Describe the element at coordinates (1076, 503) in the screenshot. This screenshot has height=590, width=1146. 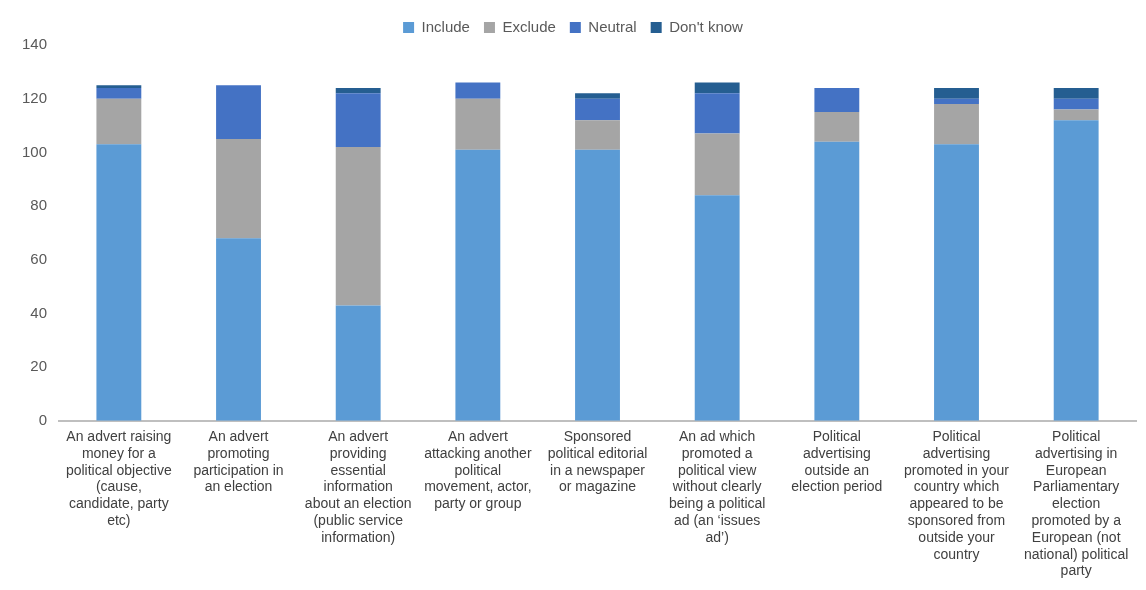
I see `category-label: Political advertising in European Parliamentary election promoted by a European (not national) political party` at that location.